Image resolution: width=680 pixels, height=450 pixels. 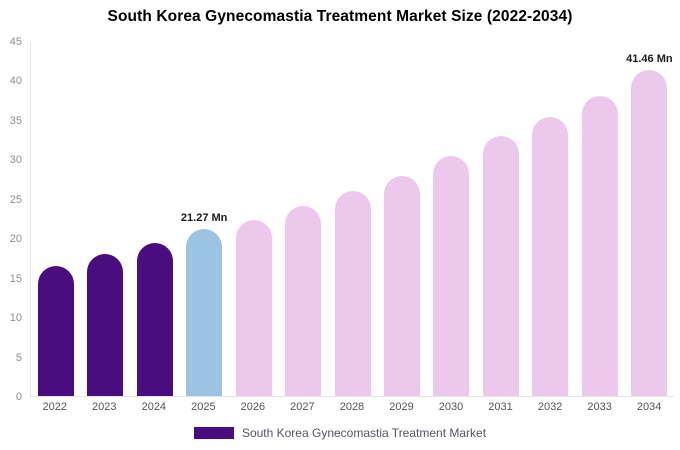 What do you see at coordinates (154, 319) in the screenshot?
I see `bar-2024` at bounding box center [154, 319].